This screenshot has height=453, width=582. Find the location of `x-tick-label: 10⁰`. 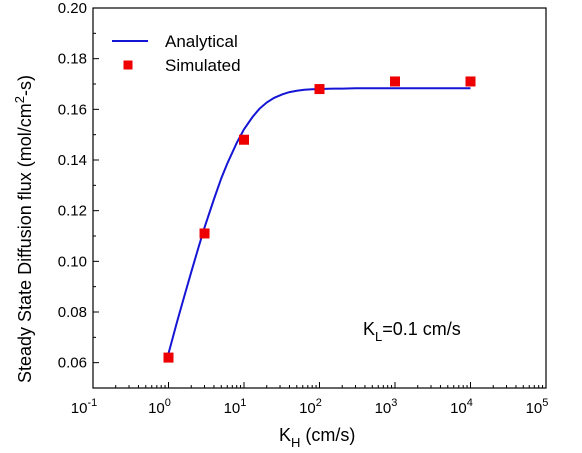

x-tick-label: 10⁰ is located at coordinates (159, 407).